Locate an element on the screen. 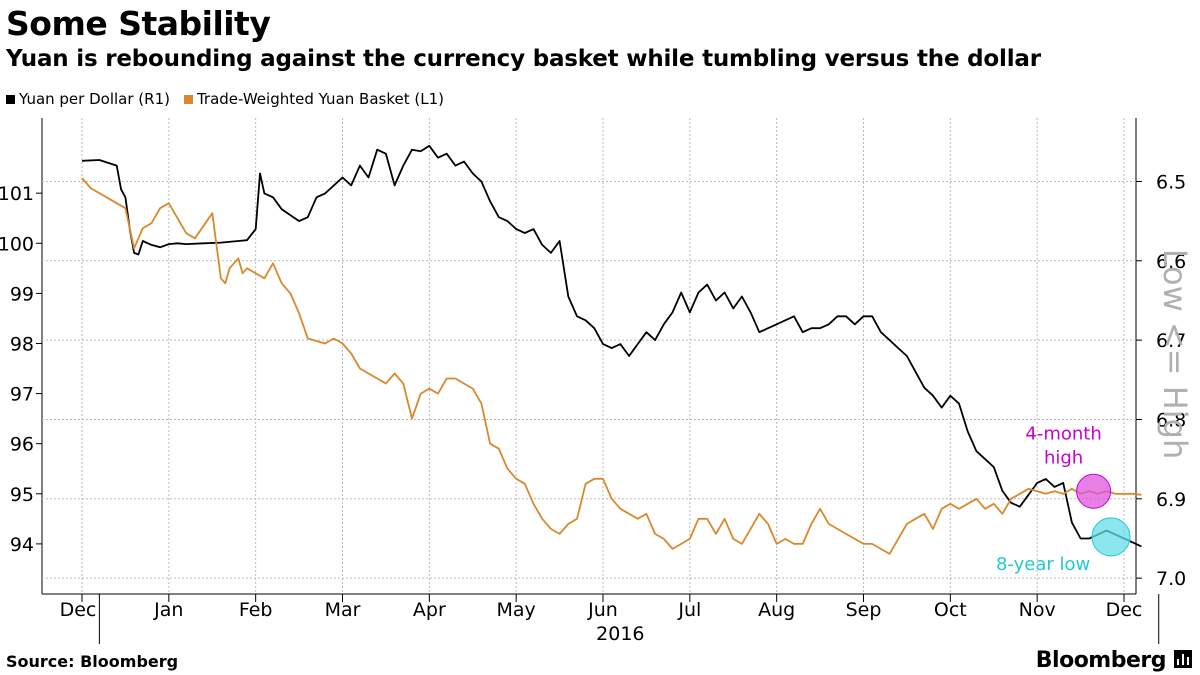  right-axis-tick-label: 6.8 is located at coordinates (1171, 420).